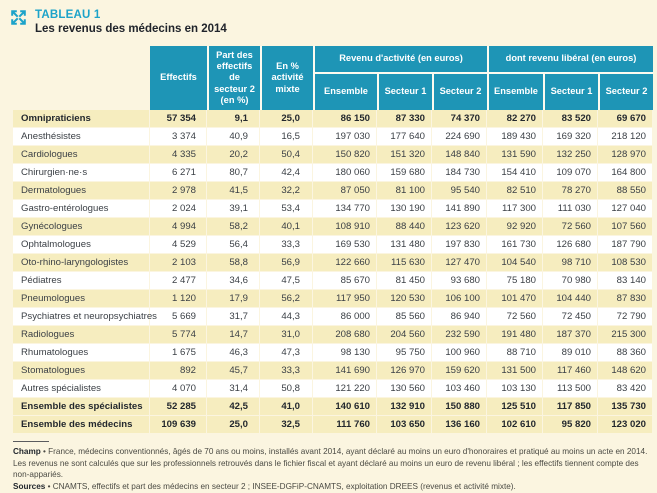 The height and width of the screenshot is (493, 657). What do you see at coordinates (81, 371) in the screenshot?
I see `row-label: Stomatologues` at bounding box center [81, 371].